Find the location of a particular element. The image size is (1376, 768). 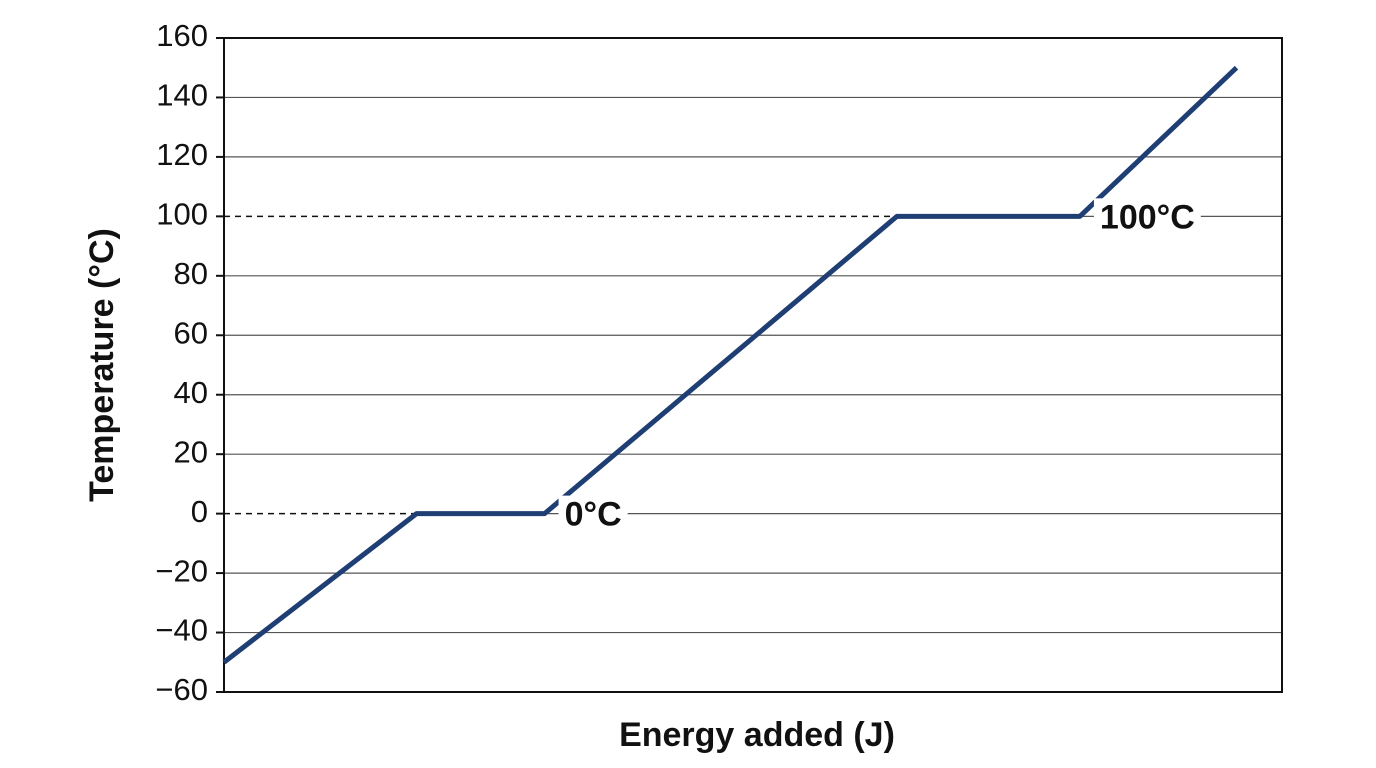

y-tick-label: −40 is located at coordinates (181, 630).